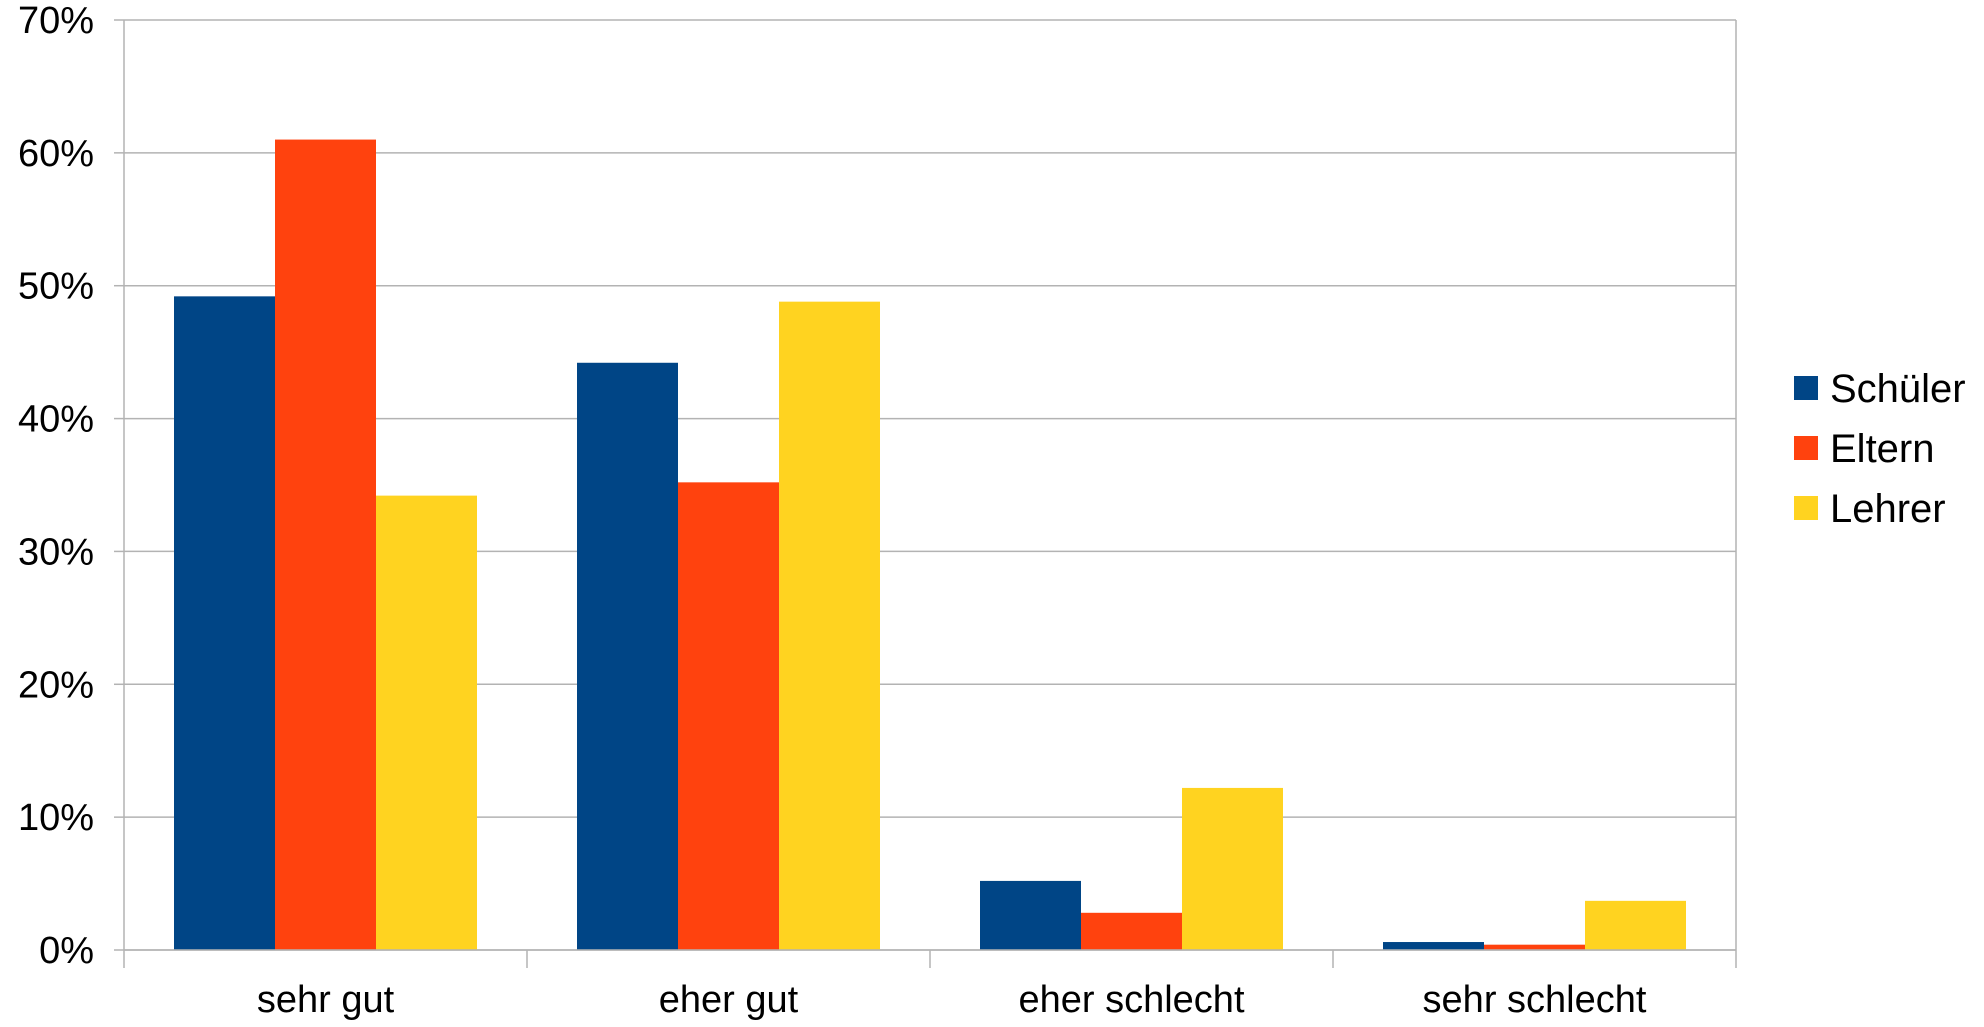 This screenshot has height=1027, width=1984. What do you see at coordinates (326, 1000) in the screenshot?
I see `x-tick-label: sehr gut` at bounding box center [326, 1000].